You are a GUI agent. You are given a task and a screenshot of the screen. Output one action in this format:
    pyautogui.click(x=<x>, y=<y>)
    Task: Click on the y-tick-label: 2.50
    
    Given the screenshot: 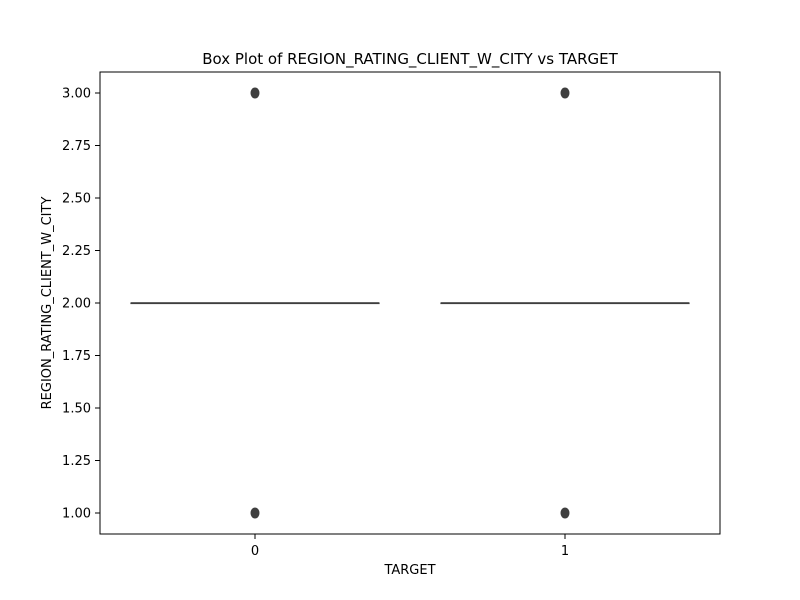 What is the action you would take?
    pyautogui.click(x=76, y=199)
    